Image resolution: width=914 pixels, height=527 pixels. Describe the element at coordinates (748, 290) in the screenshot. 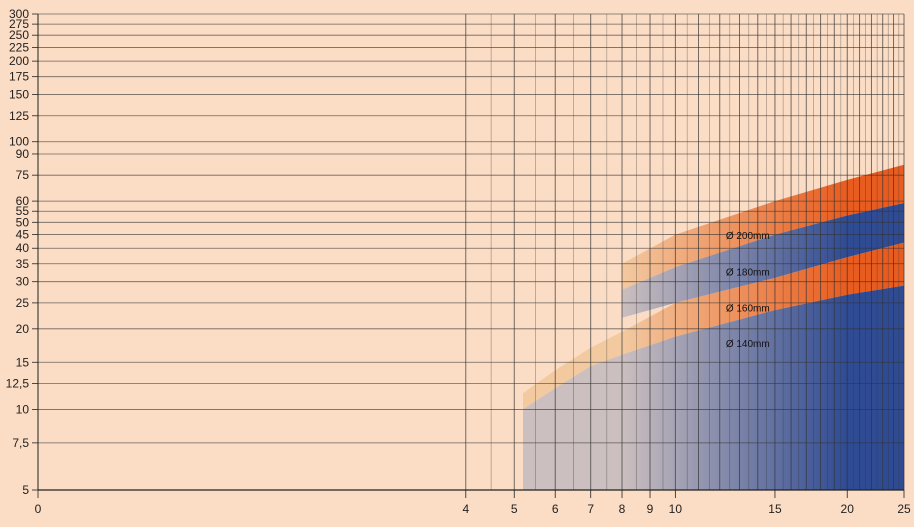

I see `band-labels: Ø 200mm Ø 180mm Ø 160mm Ø 140mm` at that location.